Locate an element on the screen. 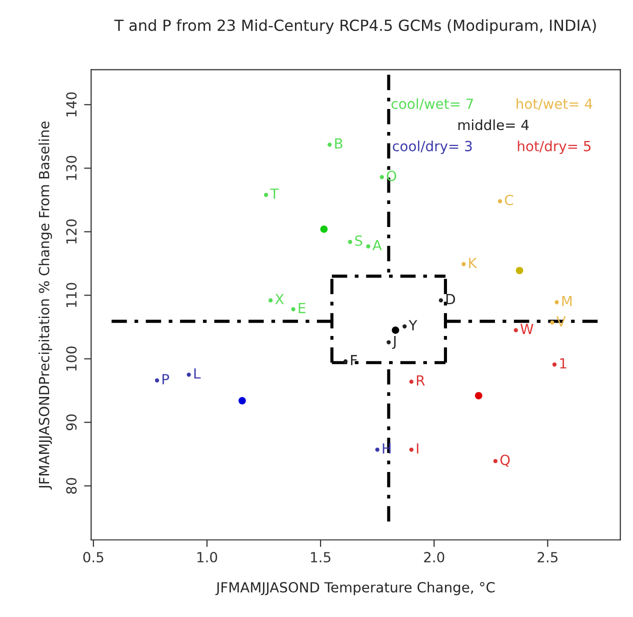  x-axis-title: JFMAMJJASOND Temperature Change, °C is located at coordinates (355, 589).